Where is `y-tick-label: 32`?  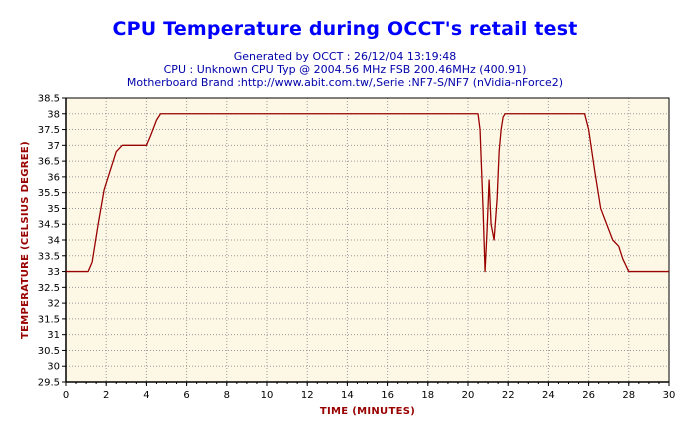
y-tick-label: 32 is located at coordinates (53, 304).